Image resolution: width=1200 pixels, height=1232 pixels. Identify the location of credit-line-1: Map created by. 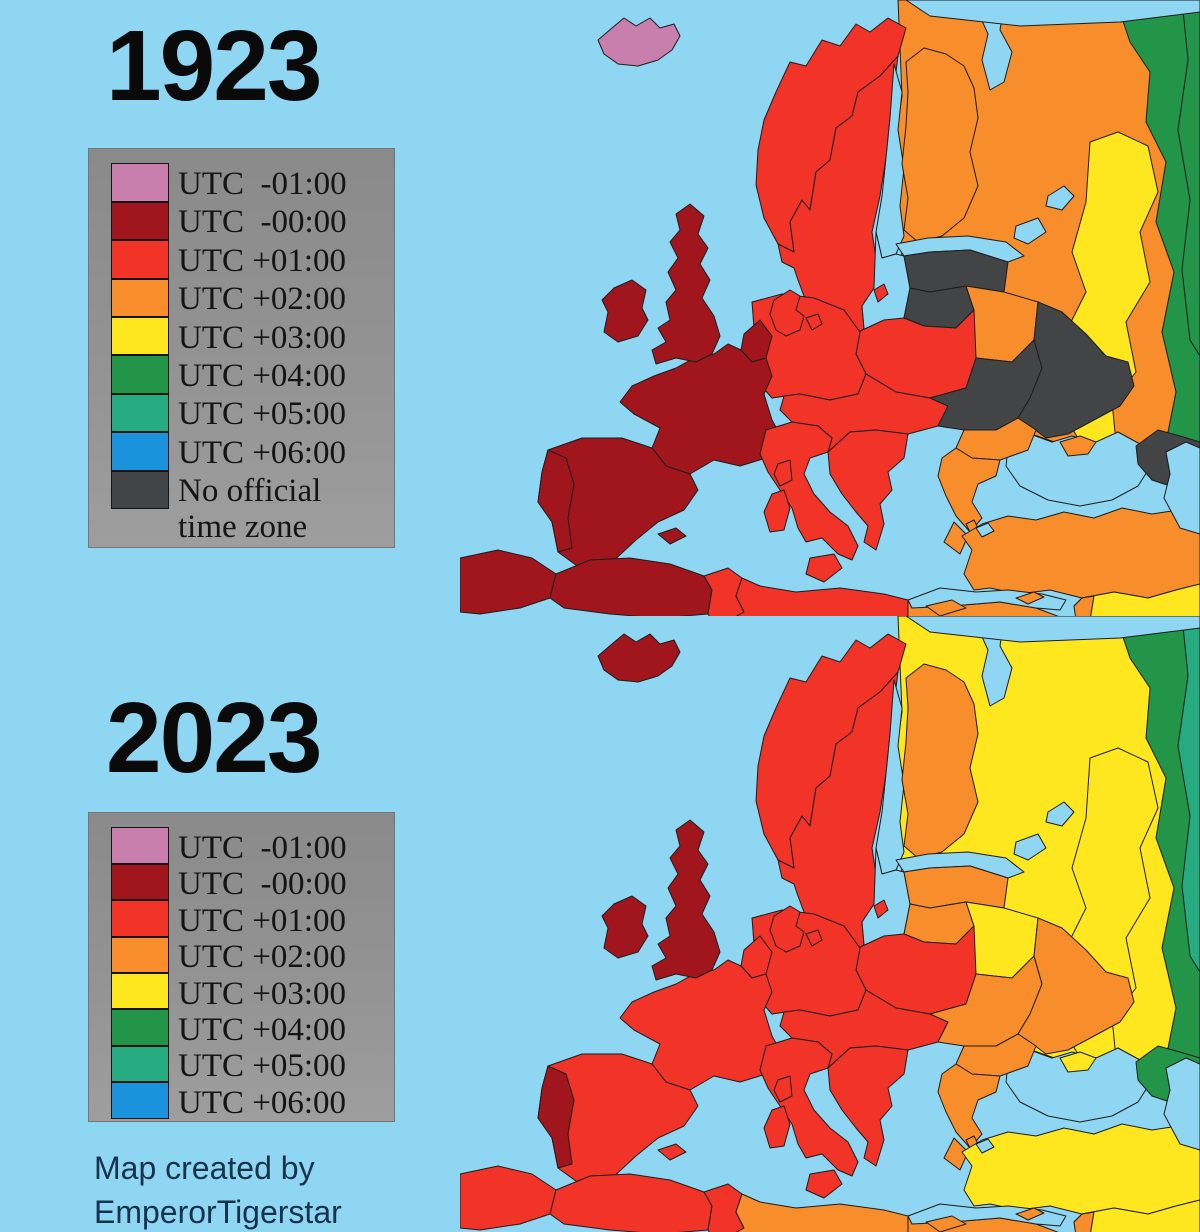
(204, 1168).